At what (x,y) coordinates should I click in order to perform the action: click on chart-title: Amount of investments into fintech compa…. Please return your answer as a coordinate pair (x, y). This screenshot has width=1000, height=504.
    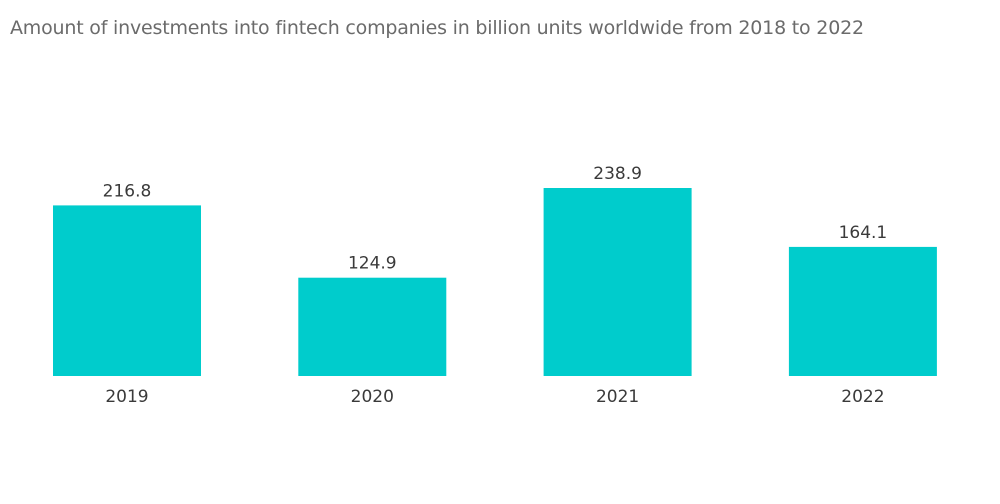
    Looking at the image, I should click on (437, 28).